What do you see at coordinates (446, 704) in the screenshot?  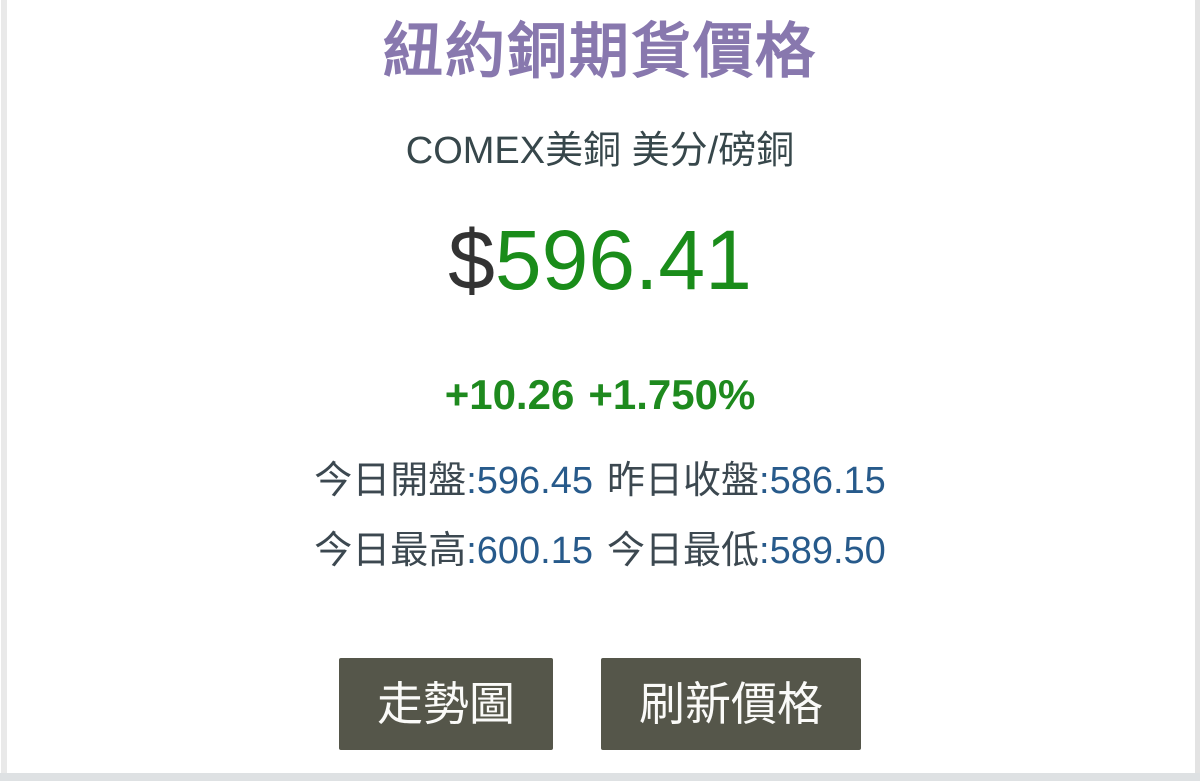 I see `trend-chart-button: 走勢圖` at bounding box center [446, 704].